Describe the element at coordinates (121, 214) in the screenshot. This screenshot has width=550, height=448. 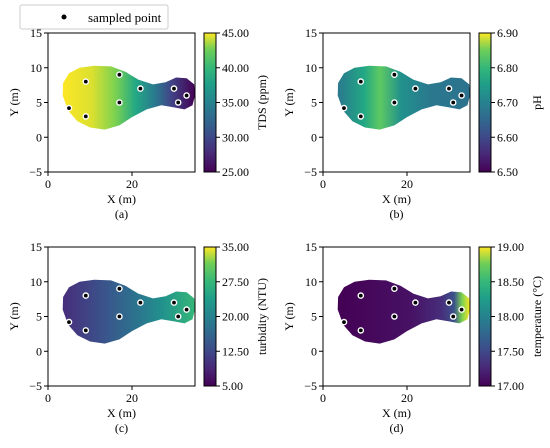
I see `panel-label: (a)` at that location.